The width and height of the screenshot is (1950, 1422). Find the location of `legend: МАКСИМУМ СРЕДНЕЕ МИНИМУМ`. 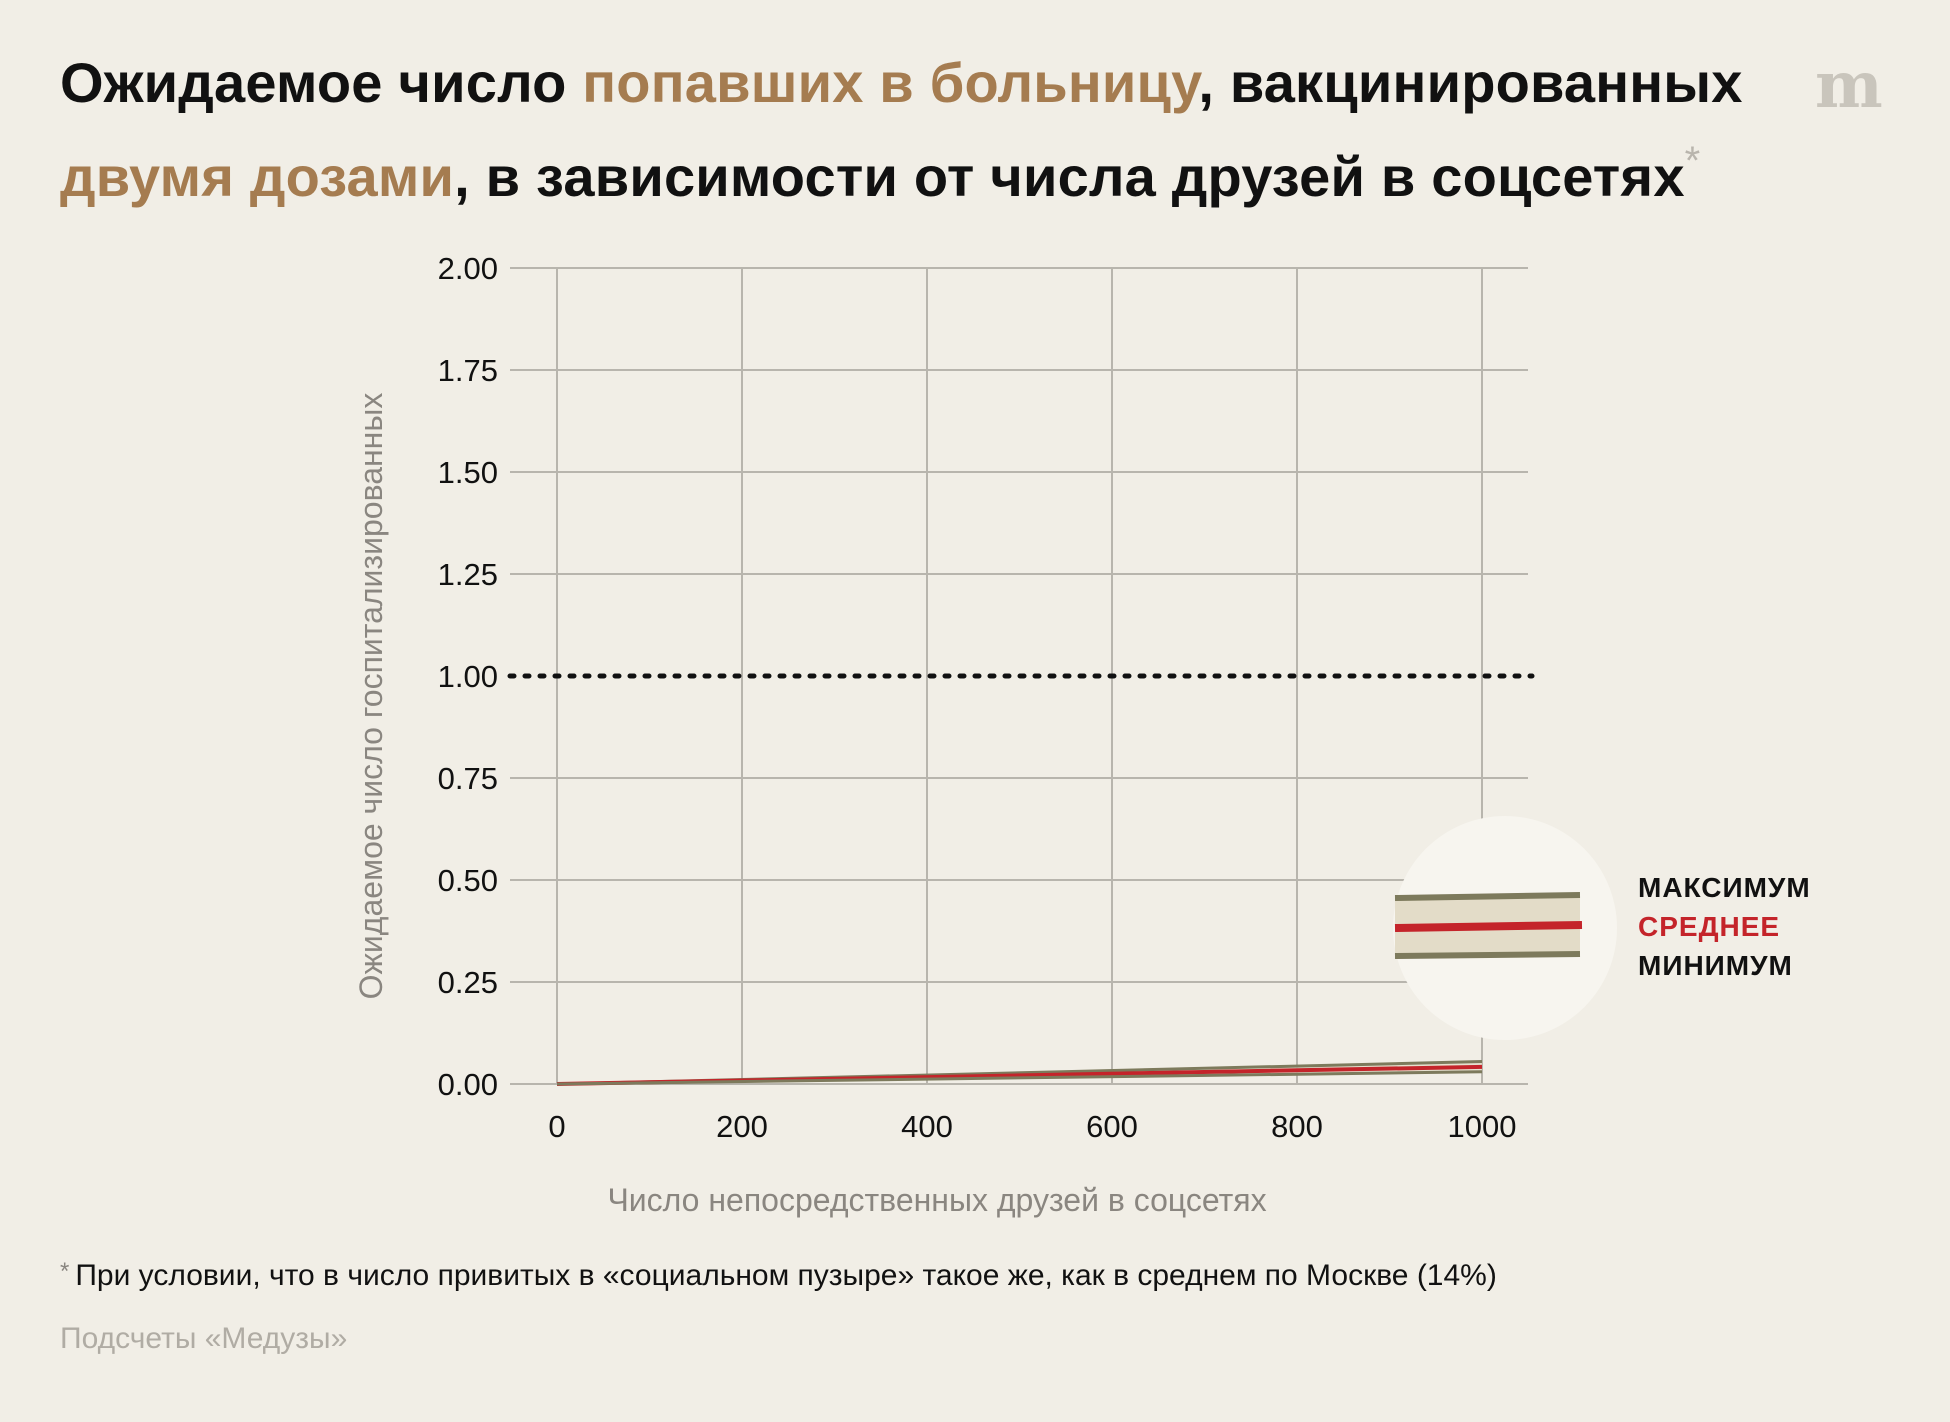

legend: МАКСИМУМ СРЕДНЕЕ МИНИМУМ is located at coordinates (1602, 928).